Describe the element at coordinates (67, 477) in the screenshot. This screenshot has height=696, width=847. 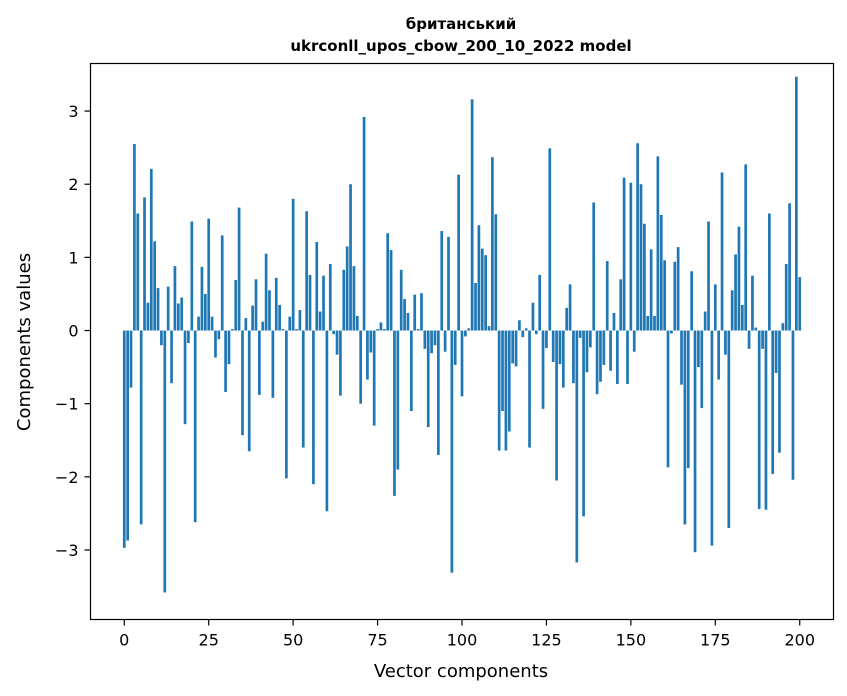
I see `y-tick-label: −2` at that location.